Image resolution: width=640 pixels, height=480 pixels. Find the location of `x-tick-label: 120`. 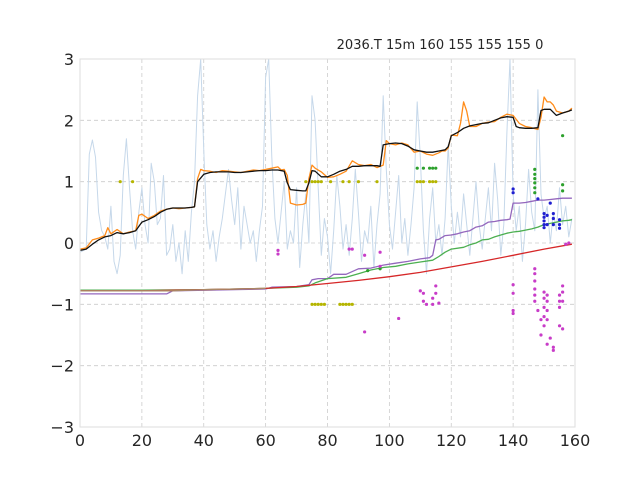

x-tick-label: 120 is located at coordinates (451, 440).